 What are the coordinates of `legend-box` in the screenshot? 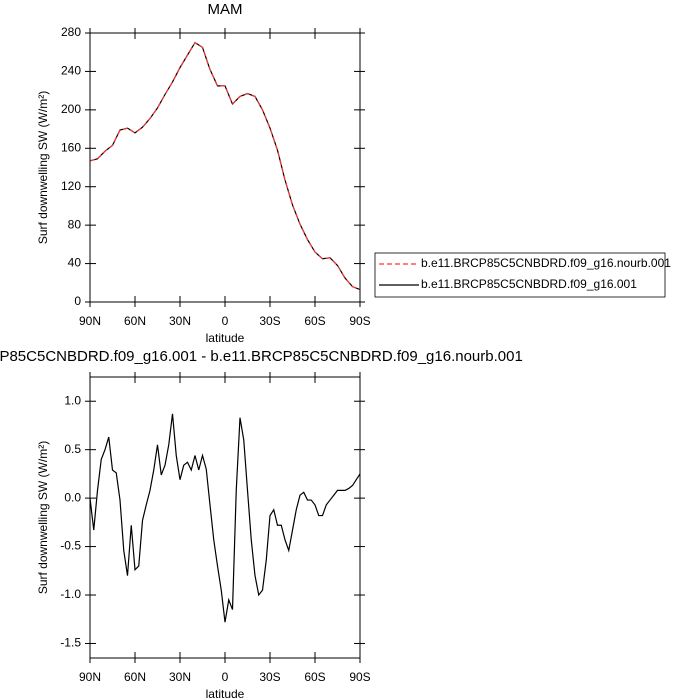 It's located at (520, 275).